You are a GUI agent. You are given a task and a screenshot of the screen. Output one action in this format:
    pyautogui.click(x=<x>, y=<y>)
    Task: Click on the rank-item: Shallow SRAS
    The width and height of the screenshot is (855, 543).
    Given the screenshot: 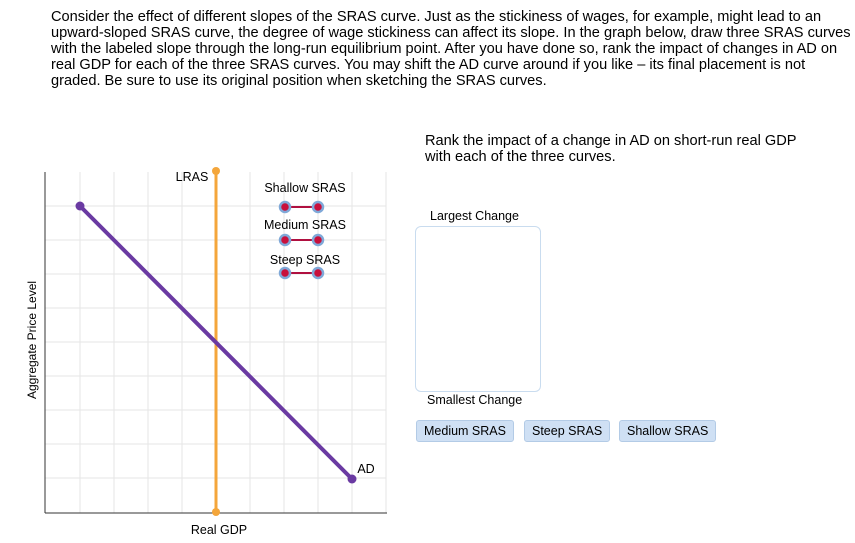 What is the action you would take?
    pyautogui.click(x=668, y=431)
    